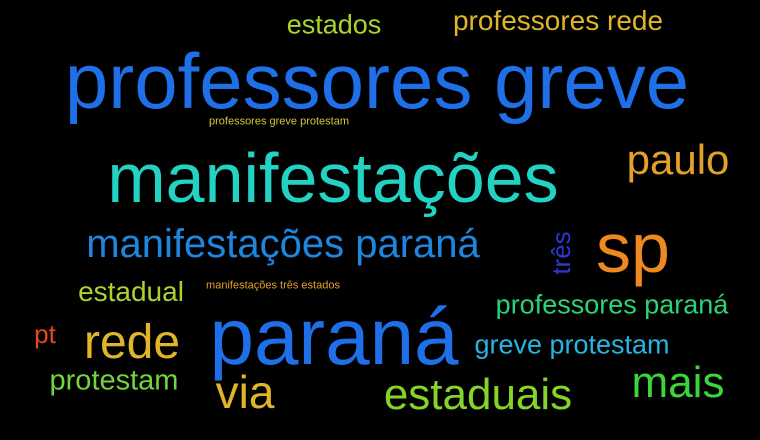  I want to click on word-greve-protestam: greve protestam, so click(572, 344).